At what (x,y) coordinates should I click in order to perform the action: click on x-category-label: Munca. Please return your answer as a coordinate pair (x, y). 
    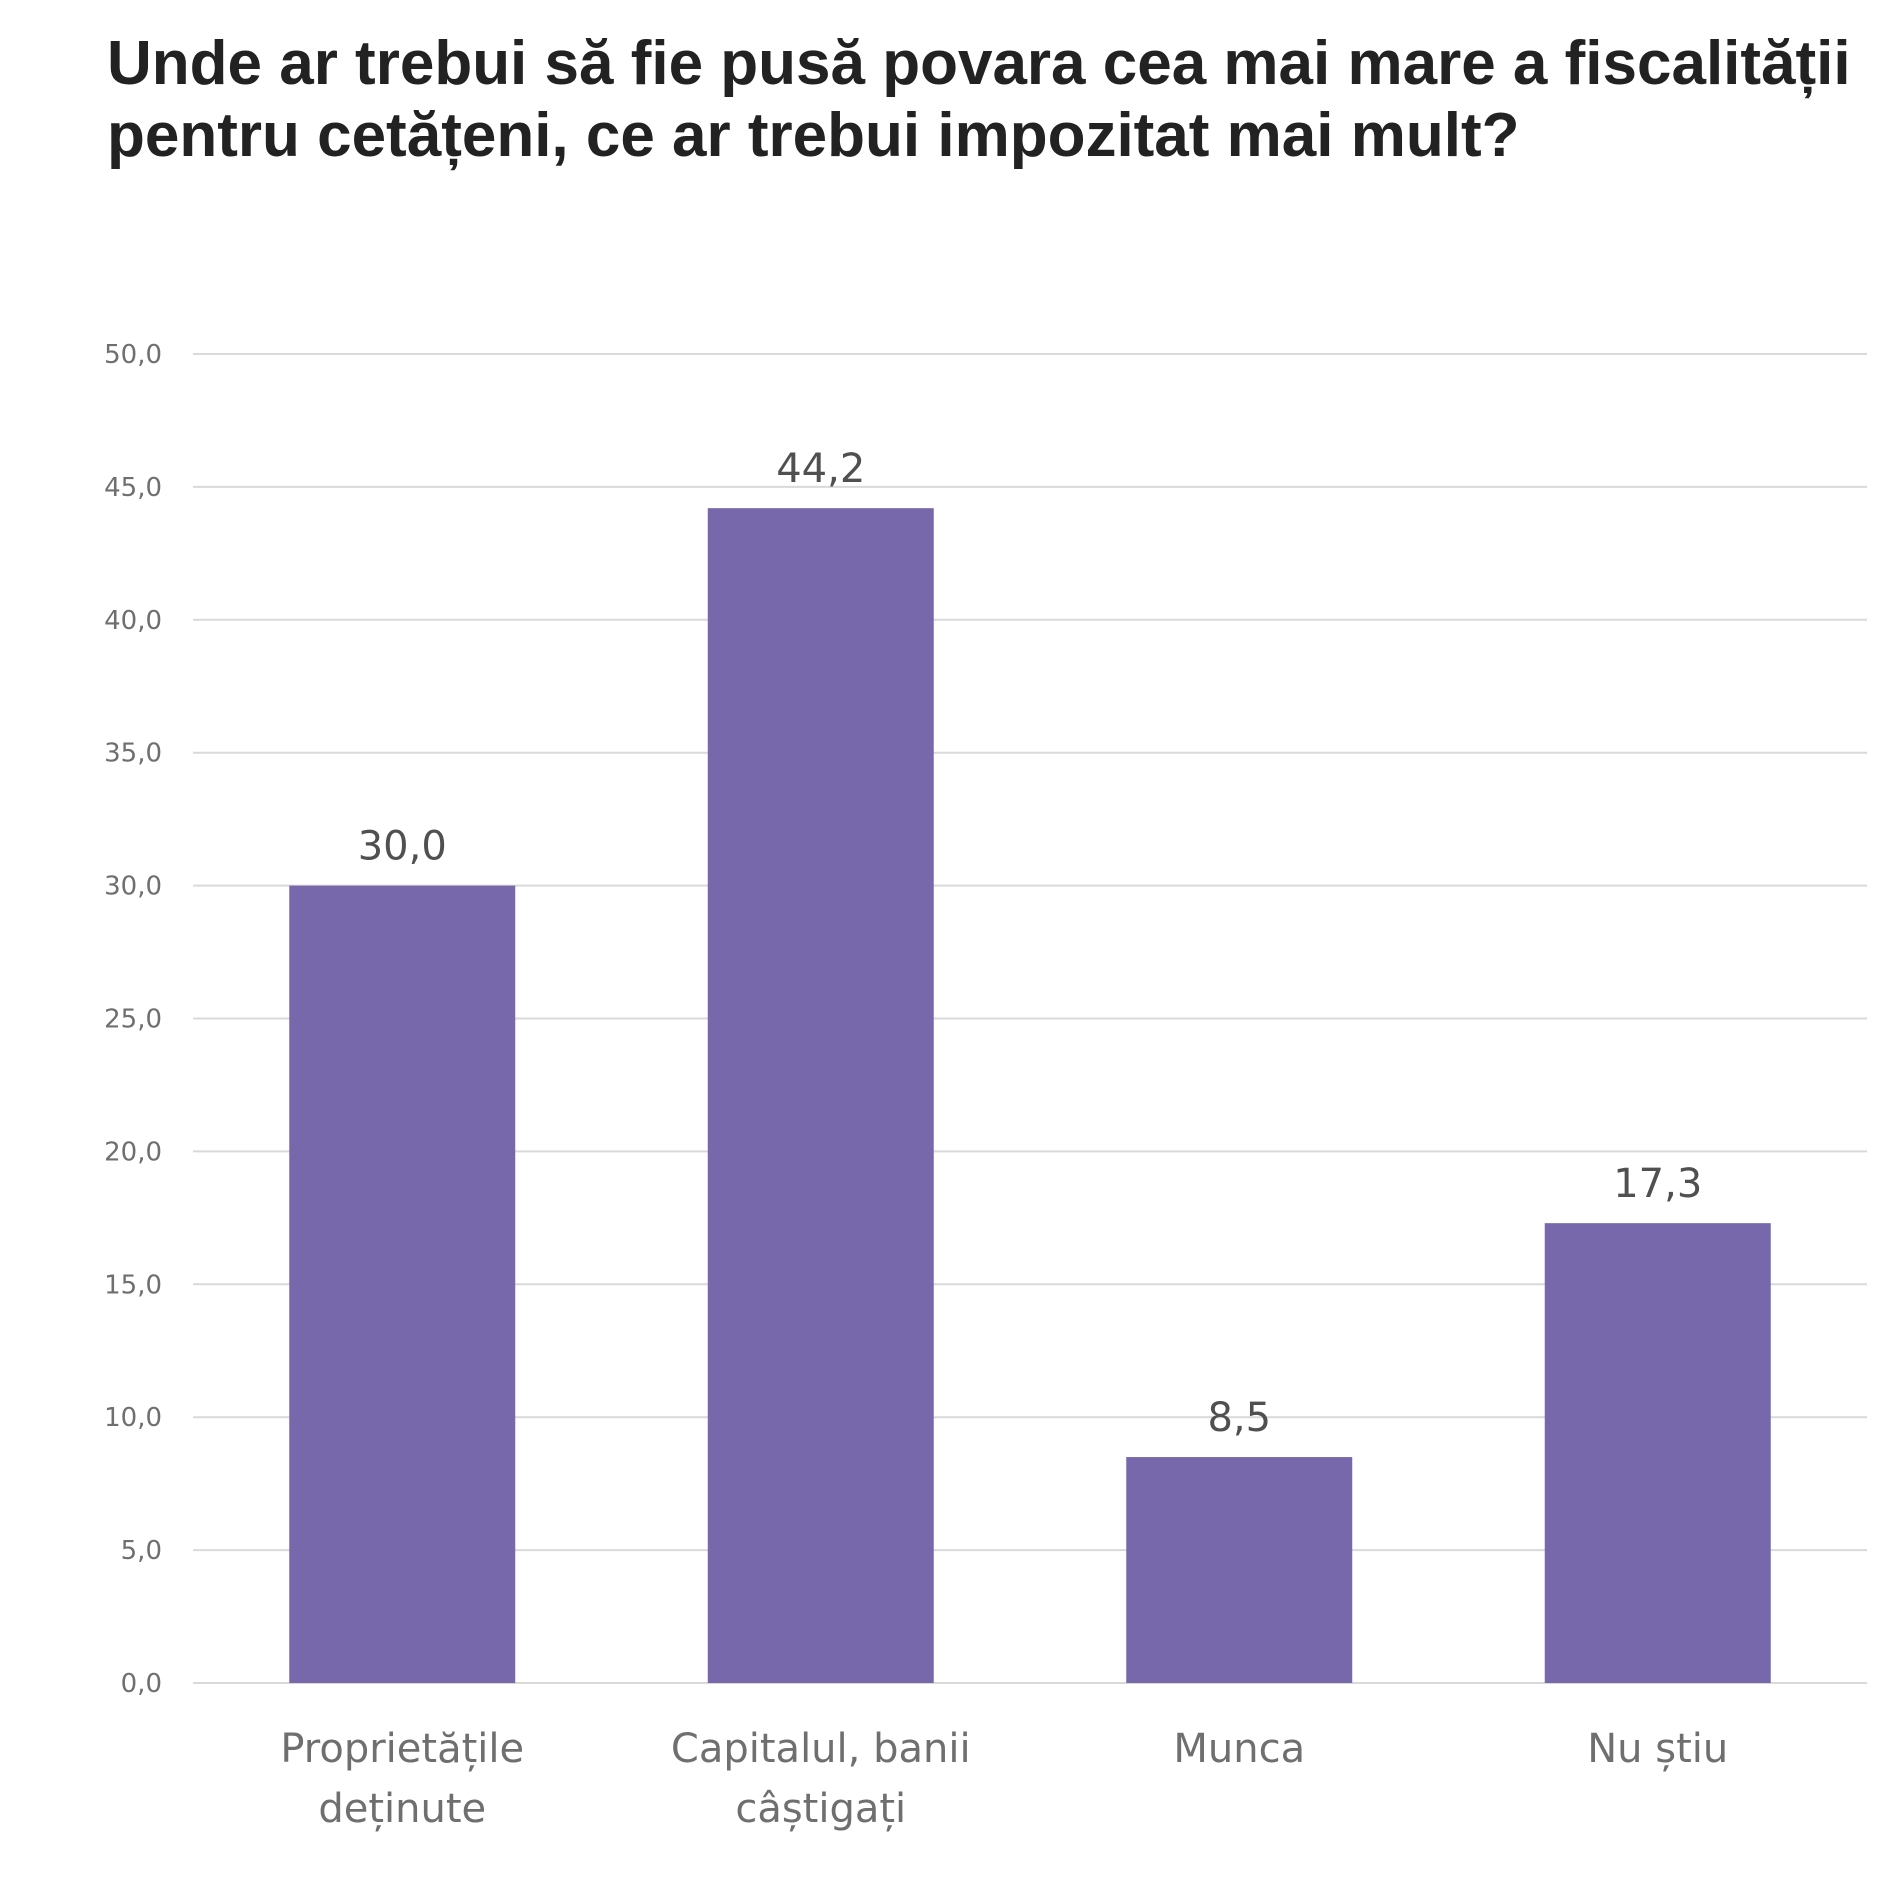
    Looking at the image, I should click on (1239, 1749).